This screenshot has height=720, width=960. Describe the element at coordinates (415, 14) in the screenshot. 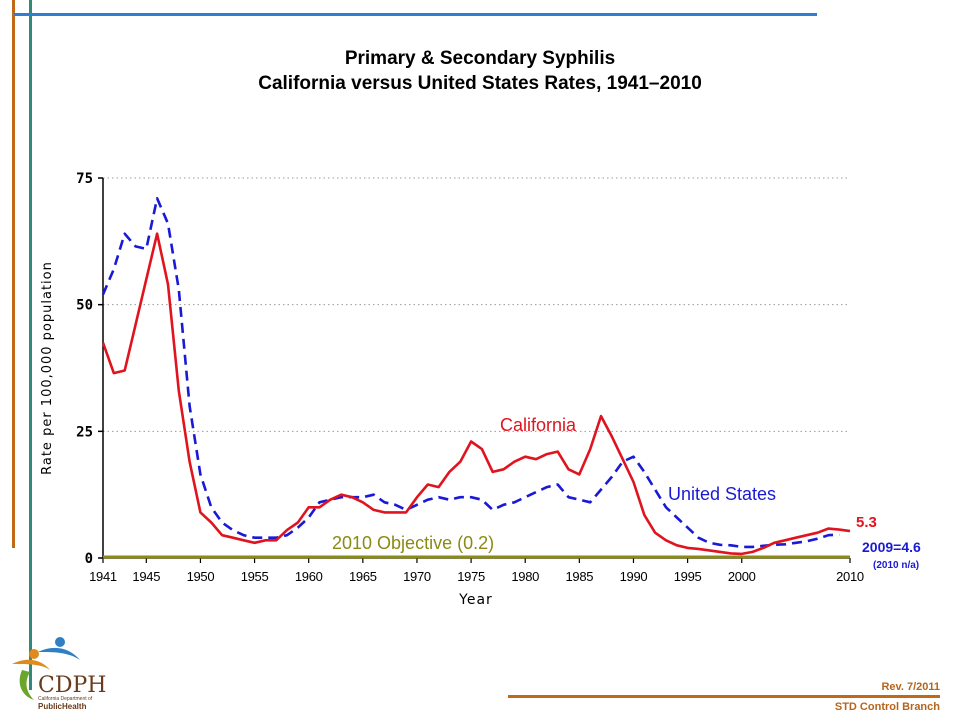

I see `top-blue-rule` at that location.